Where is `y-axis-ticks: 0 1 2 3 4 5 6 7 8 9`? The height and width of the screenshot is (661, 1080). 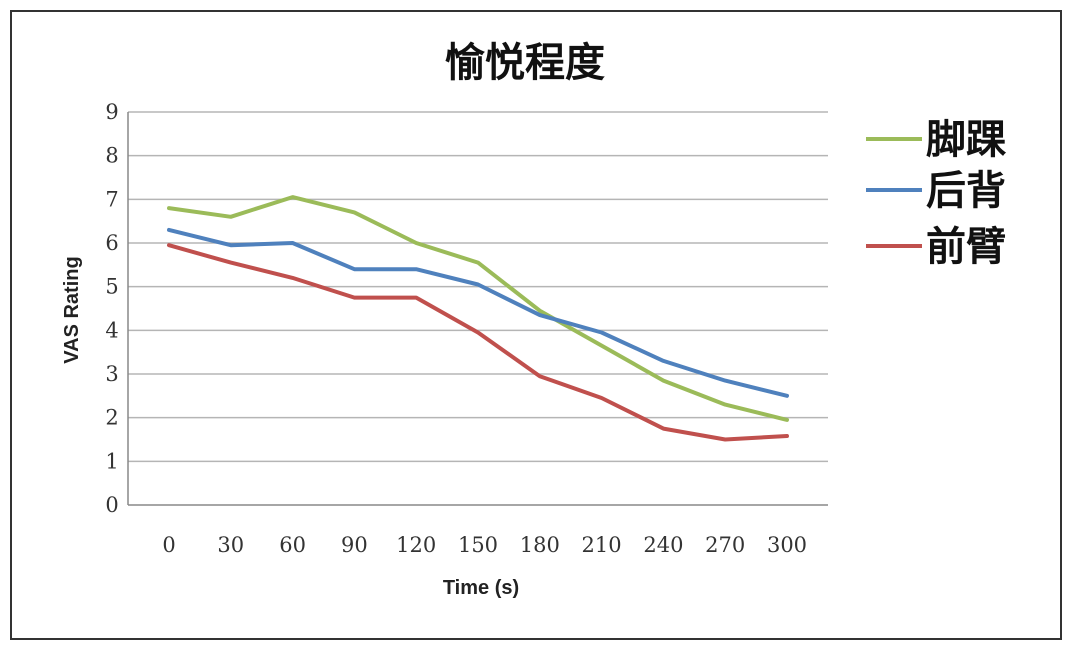
y-axis-ticks: 0 1 2 3 4 5 6 7 8 9 is located at coordinates (111, 308).